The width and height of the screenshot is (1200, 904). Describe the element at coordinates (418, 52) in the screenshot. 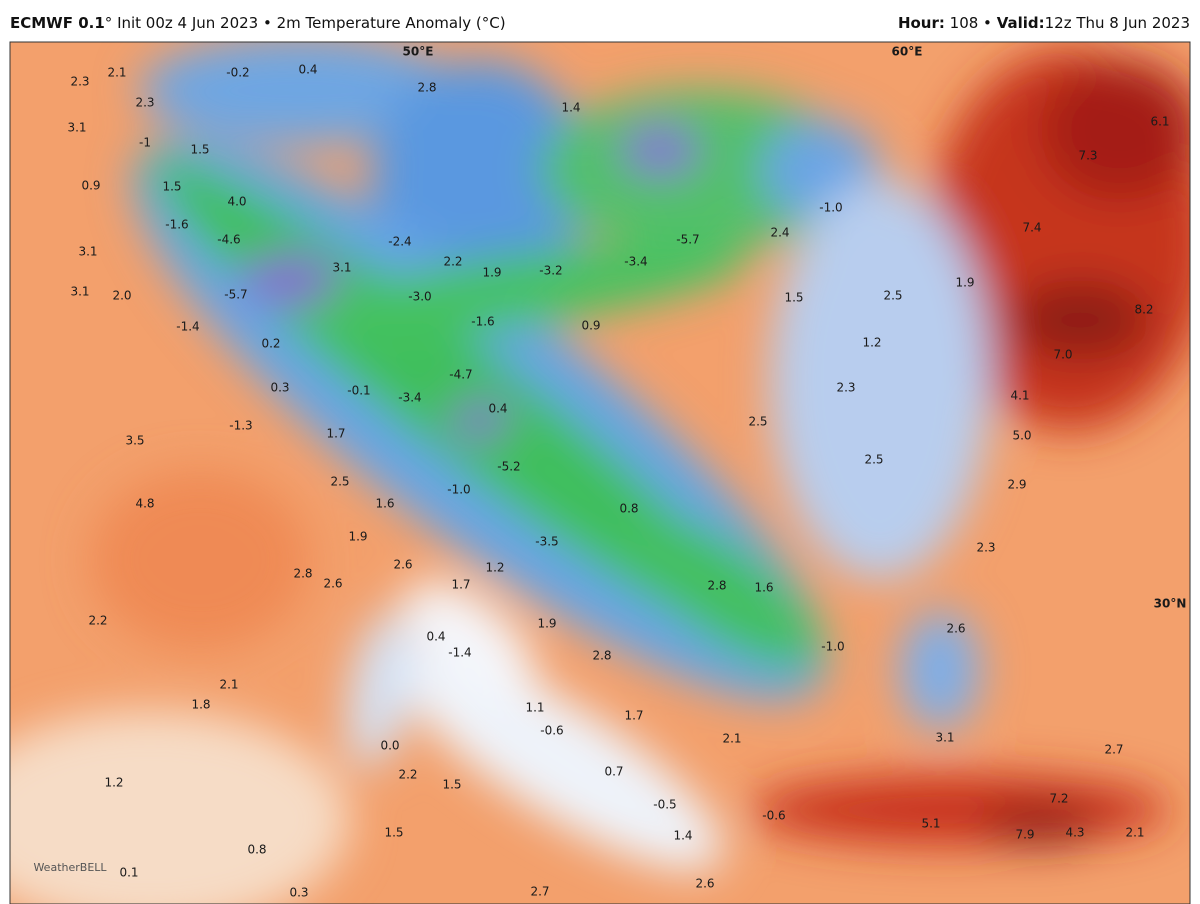

I see `axis-label: 50°E` at that location.